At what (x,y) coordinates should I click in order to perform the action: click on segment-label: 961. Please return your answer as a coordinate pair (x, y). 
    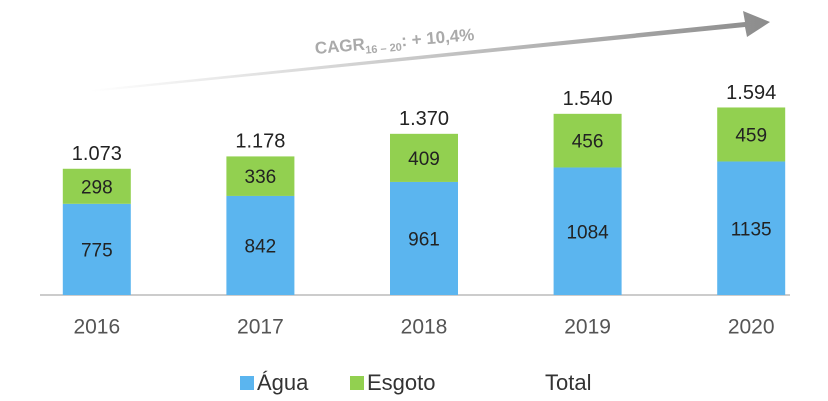
    Looking at the image, I should click on (424, 239).